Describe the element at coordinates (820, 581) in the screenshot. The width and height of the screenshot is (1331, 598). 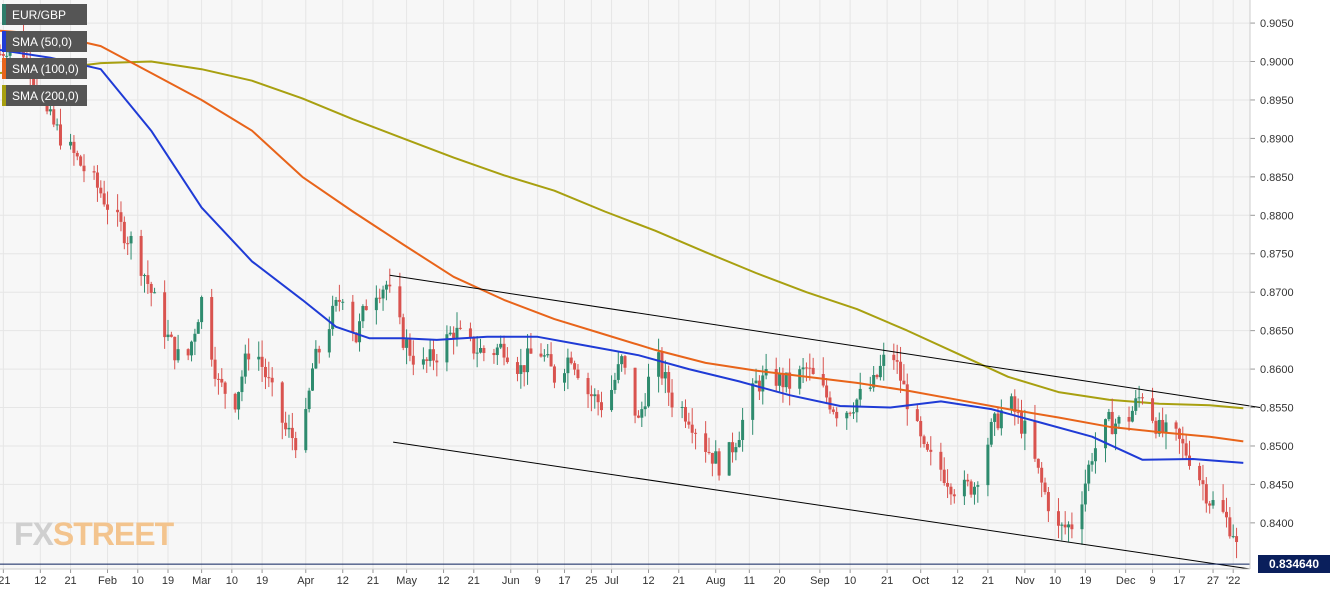
I see `x-tick-label: Sep` at that location.